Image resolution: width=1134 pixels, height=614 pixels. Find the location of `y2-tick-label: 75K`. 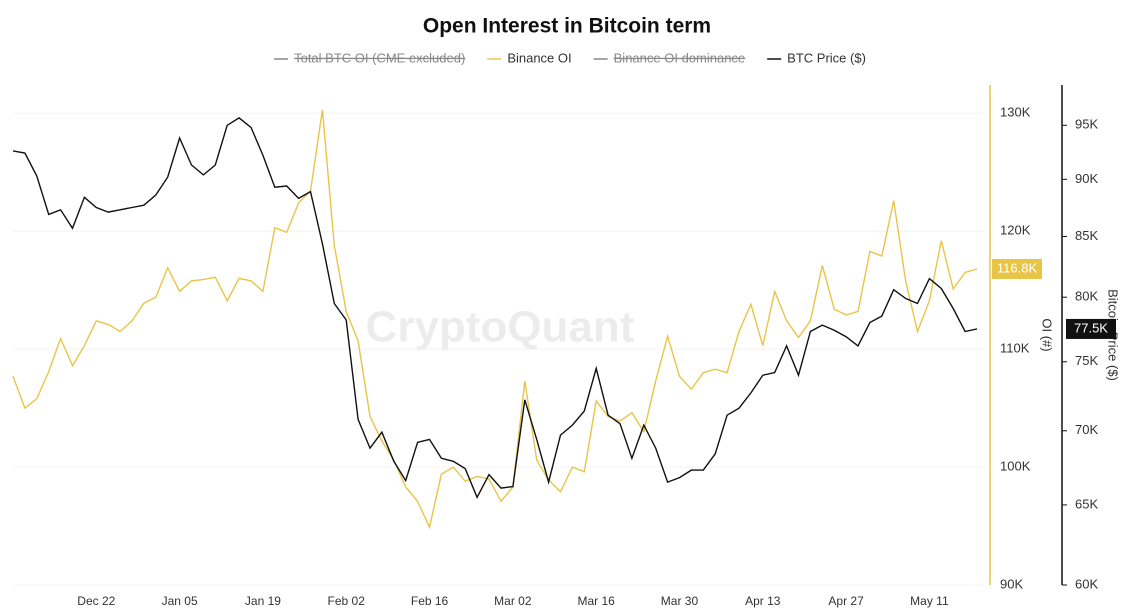

y2-tick-label: 75K is located at coordinates (1086, 360).